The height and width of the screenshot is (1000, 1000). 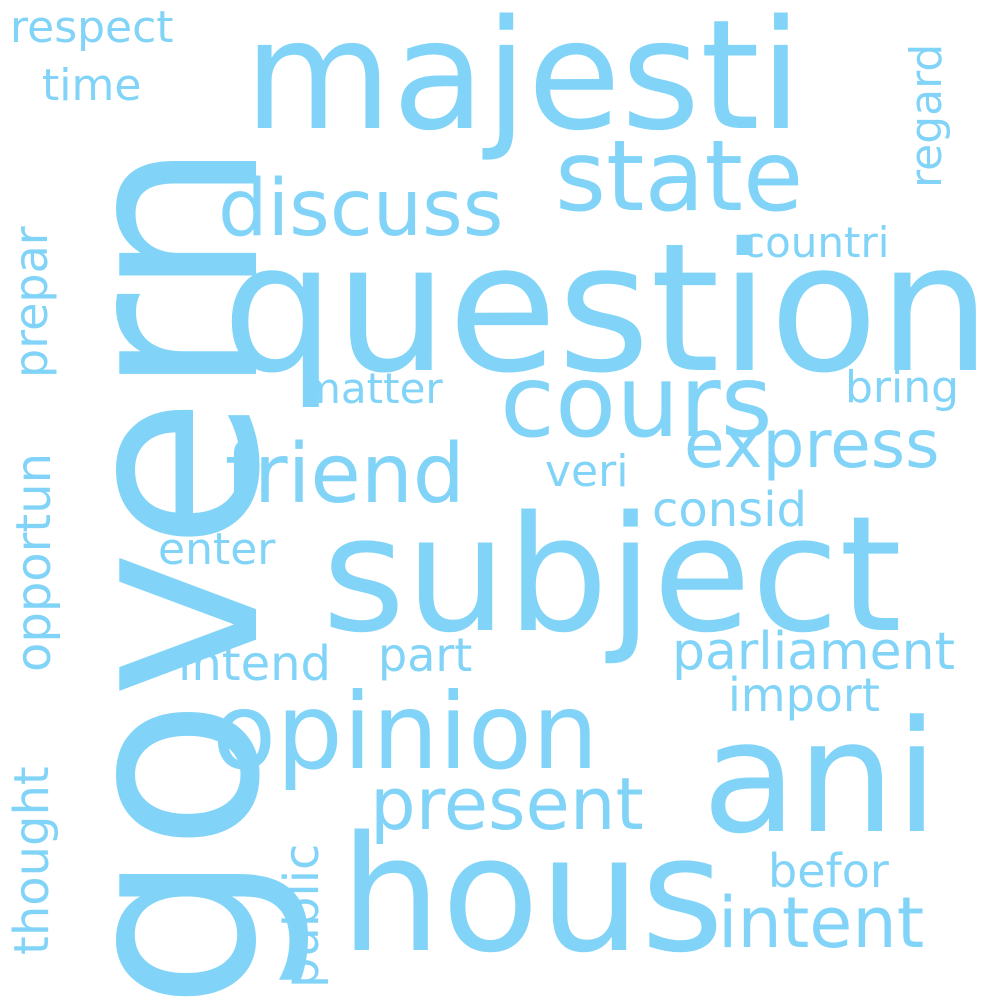 I want to click on word-enter: enter, so click(x=217, y=549).